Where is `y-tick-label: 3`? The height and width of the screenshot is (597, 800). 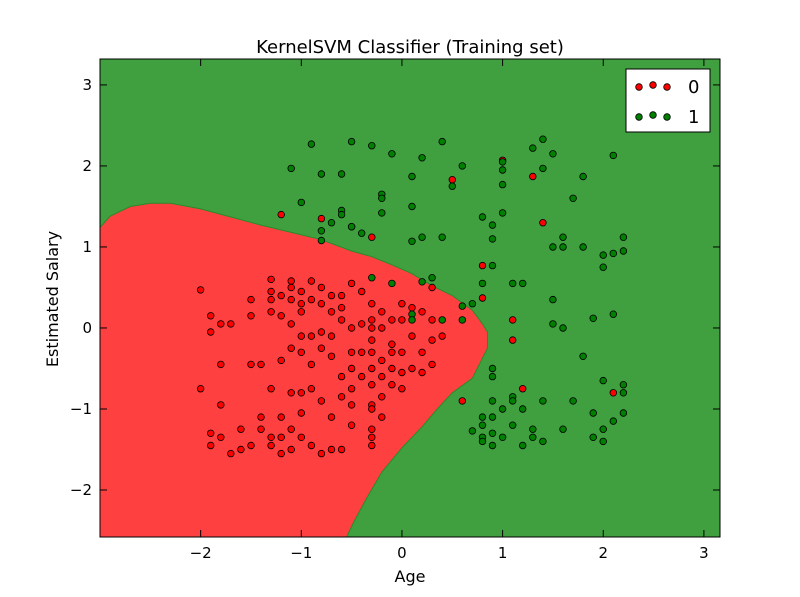 y-tick-label: 3 is located at coordinates (87, 85).